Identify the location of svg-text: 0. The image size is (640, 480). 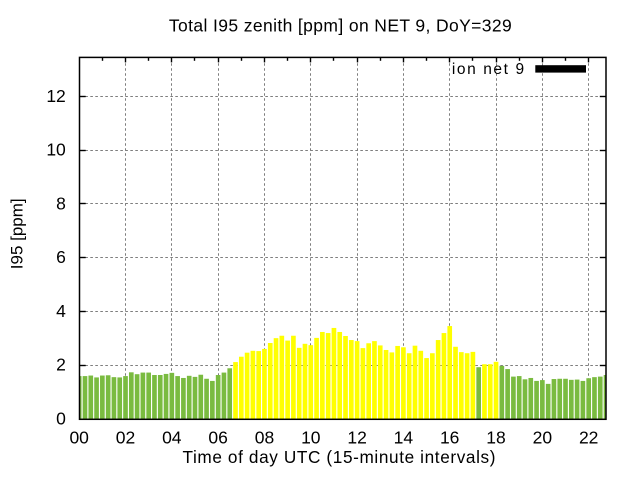
(61, 419).